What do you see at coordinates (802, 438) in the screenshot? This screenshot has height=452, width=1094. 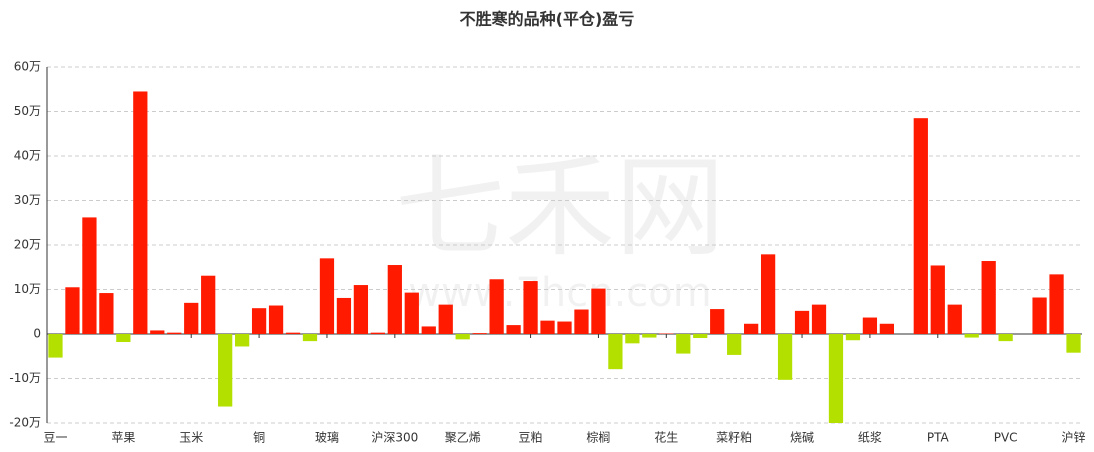 I see `x-tick-label: 烧碱` at bounding box center [802, 438].